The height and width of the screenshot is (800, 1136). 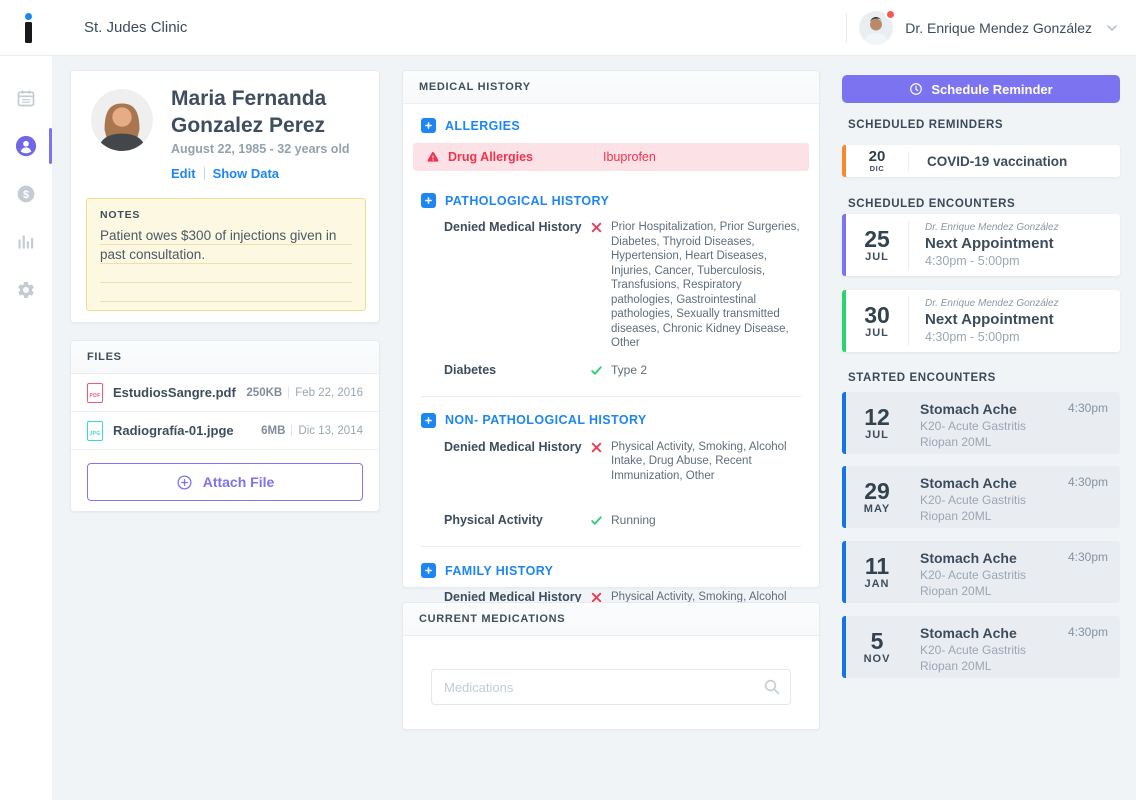 What do you see at coordinates (611, 666) in the screenshot?
I see `current-medications-panel: CURRENT MEDICATIONS` at bounding box center [611, 666].